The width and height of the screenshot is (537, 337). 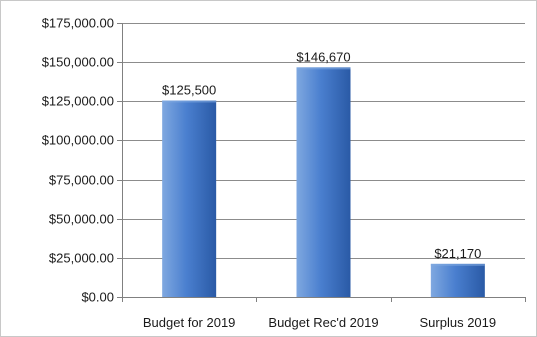 I want to click on y-tick-label: $175,000.00, so click(x=78, y=23).